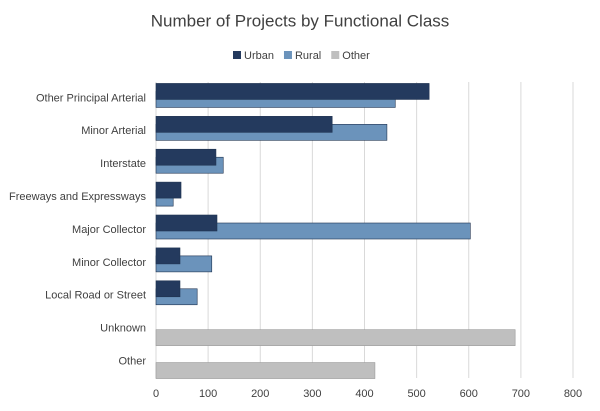 This screenshot has height=411, width=600. I want to click on x-tick-label: 600, so click(469, 394).